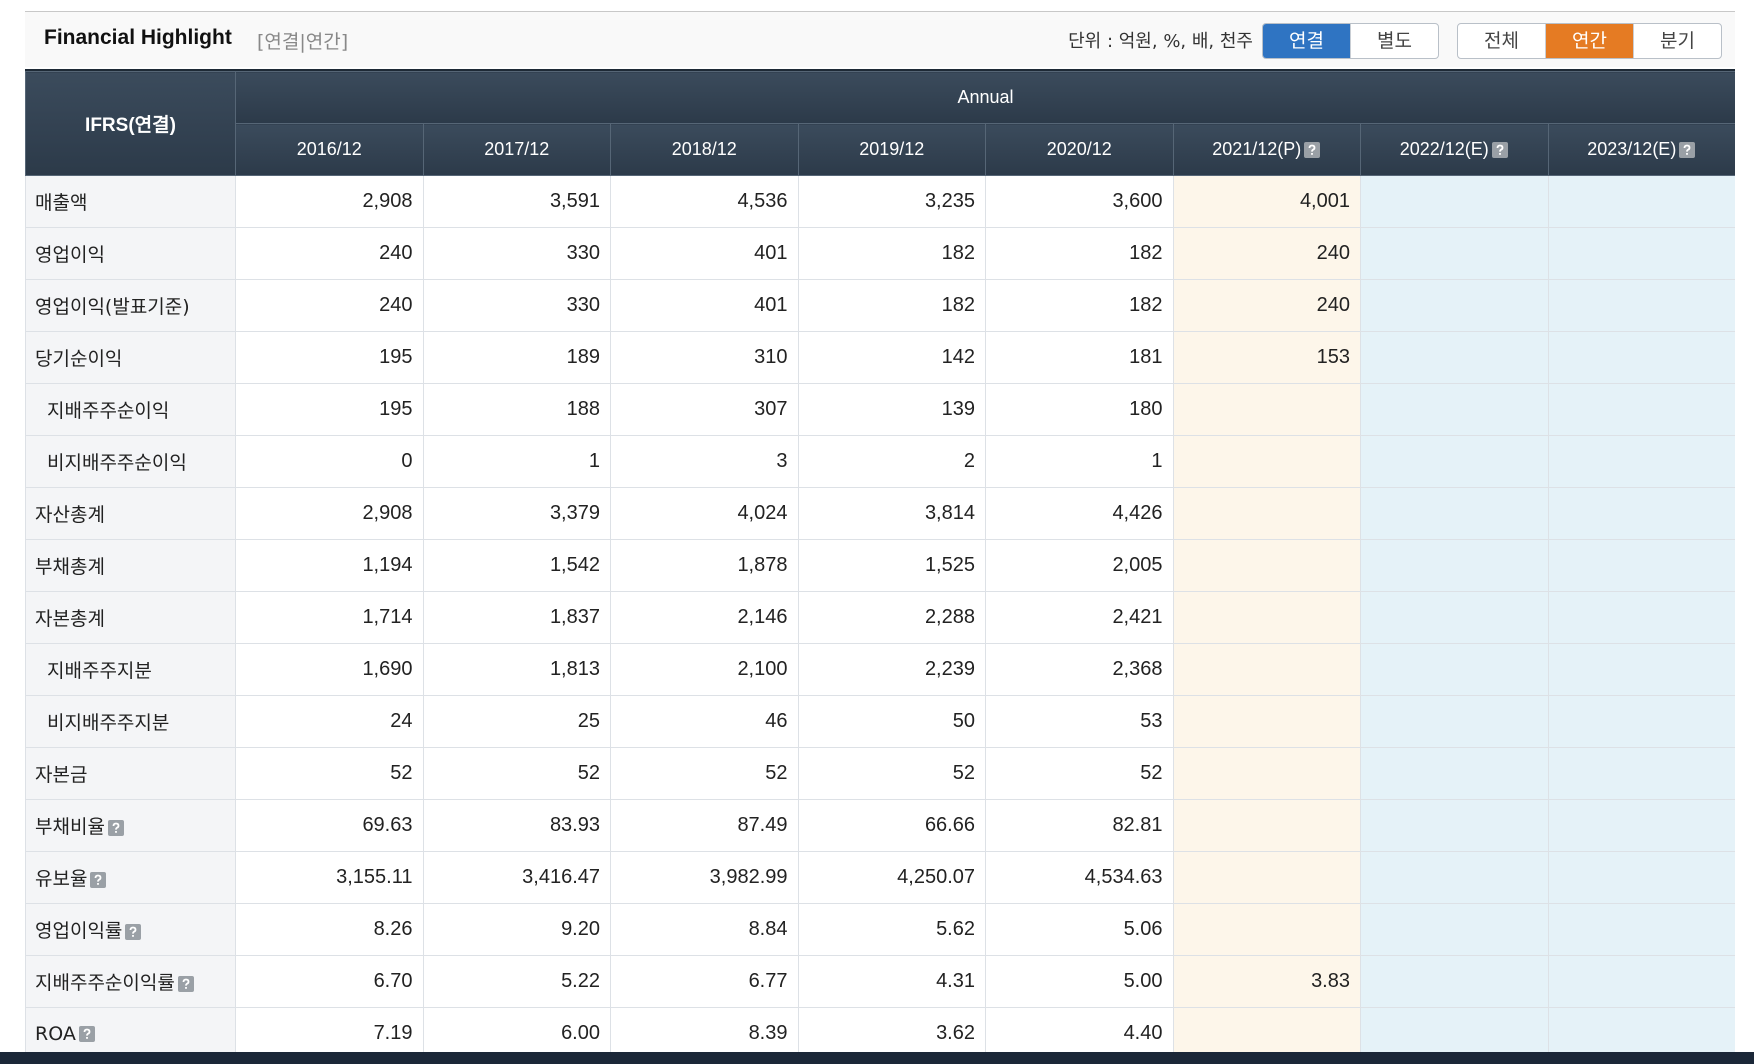  Describe the element at coordinates (108, 723) in the screenshot. I see `row-label-text: 비지배주주지분` at that location.